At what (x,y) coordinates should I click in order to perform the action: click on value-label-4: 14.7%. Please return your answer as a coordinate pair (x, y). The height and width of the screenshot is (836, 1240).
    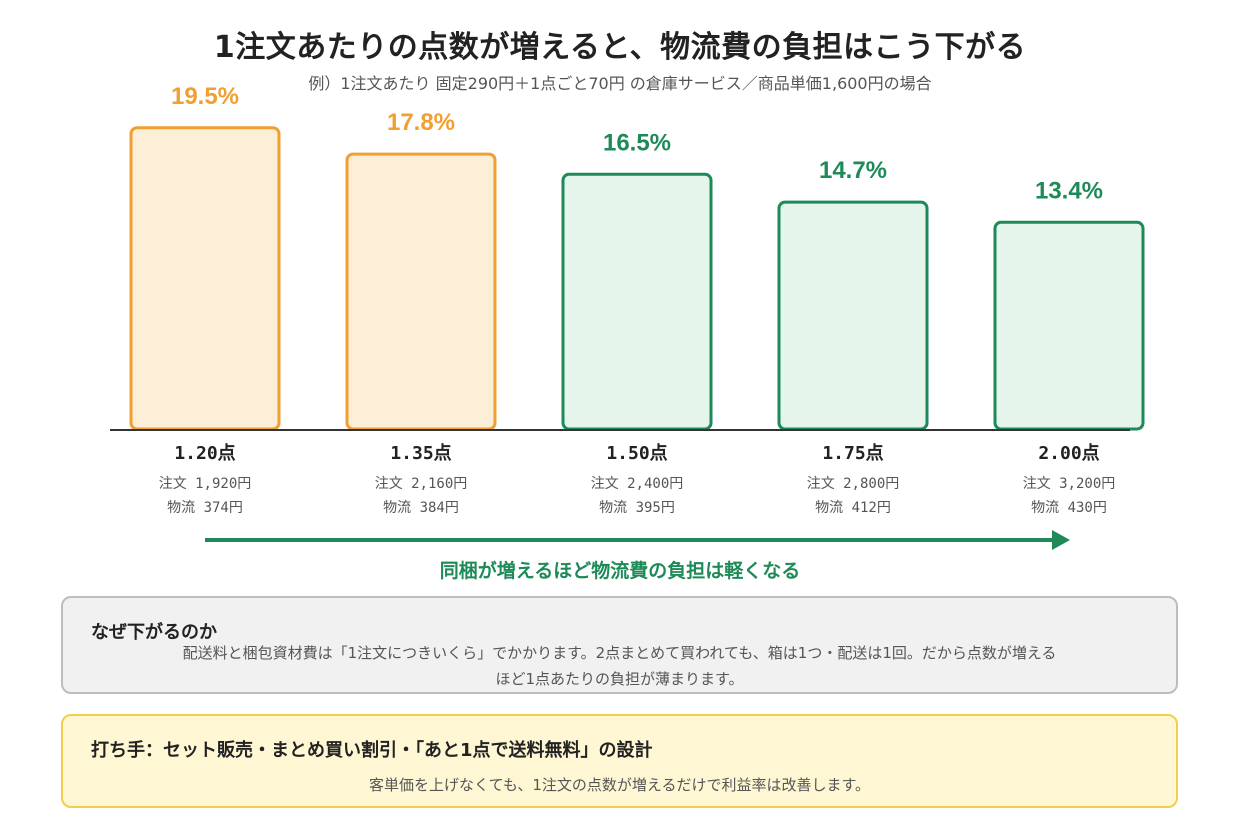
    Looking at the image, I should click on (853, 170).